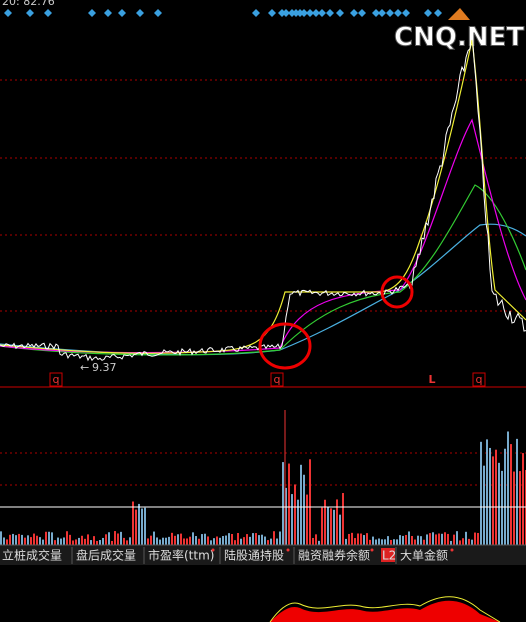 This screenshot has height=622, width=526. I want to click on tab-label: 市盈率(ttm), so click(181, 555).